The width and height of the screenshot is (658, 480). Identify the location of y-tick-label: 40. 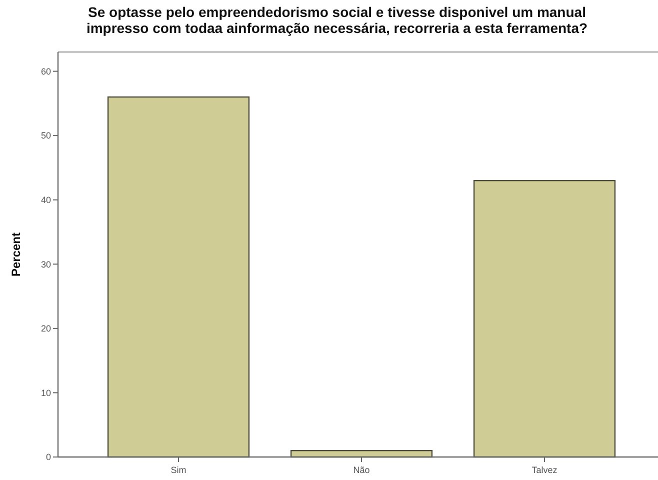
(45, 200).